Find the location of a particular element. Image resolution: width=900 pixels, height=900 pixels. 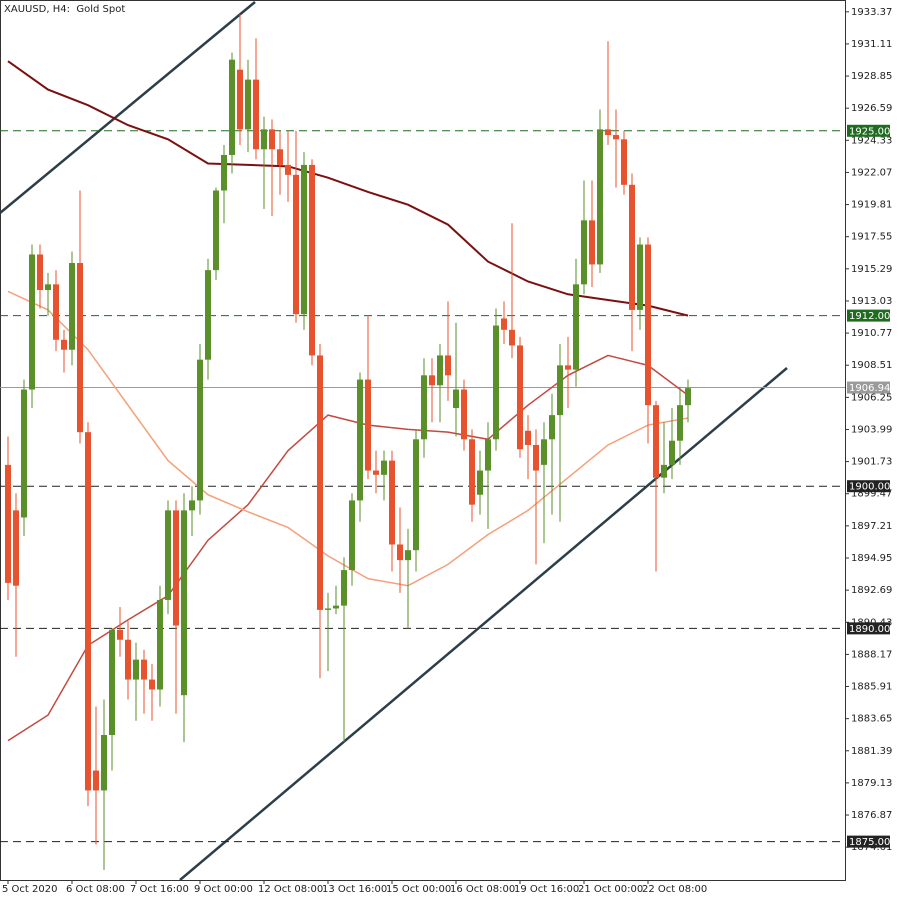

y-tick-label: 1919.81 is located at coordinates (871, 205).